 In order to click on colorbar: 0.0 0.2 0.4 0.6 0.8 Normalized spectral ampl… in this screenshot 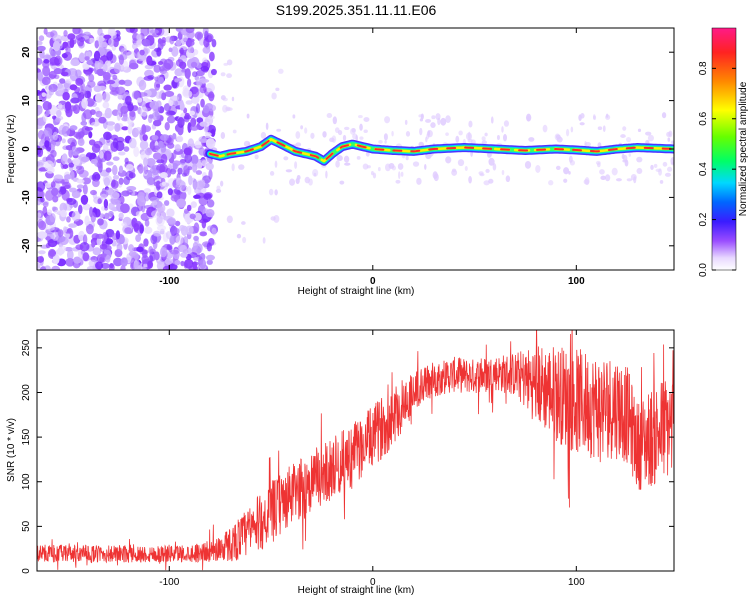, I will do `click(723, 152)`.